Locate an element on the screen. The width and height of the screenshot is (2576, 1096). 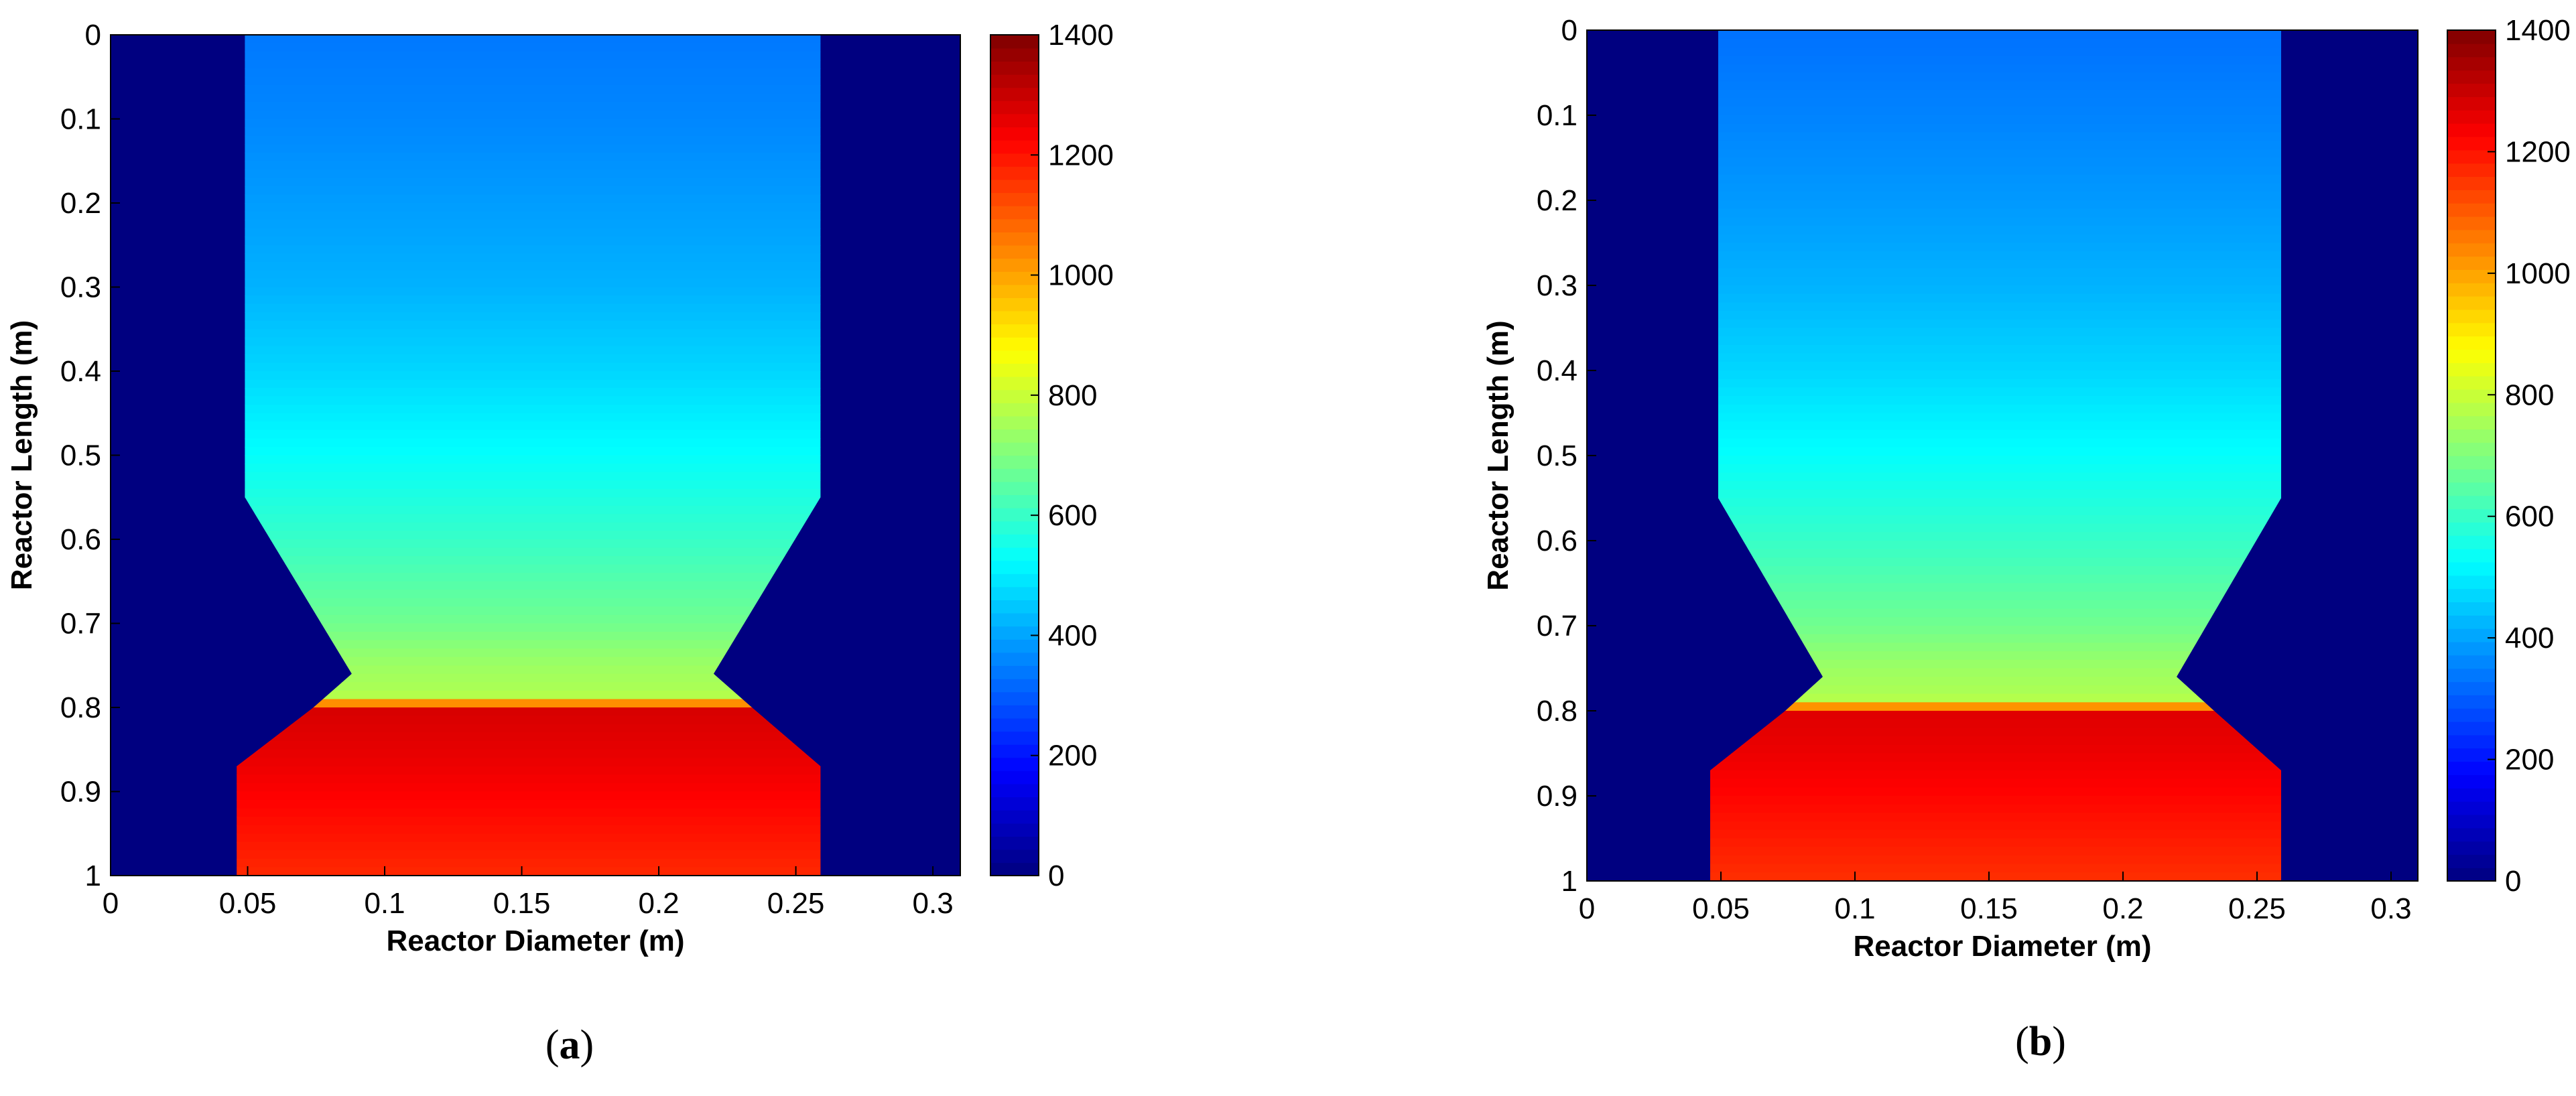
y-axis-label: Reactor Length (m) is located at coordinates (1498, 455).